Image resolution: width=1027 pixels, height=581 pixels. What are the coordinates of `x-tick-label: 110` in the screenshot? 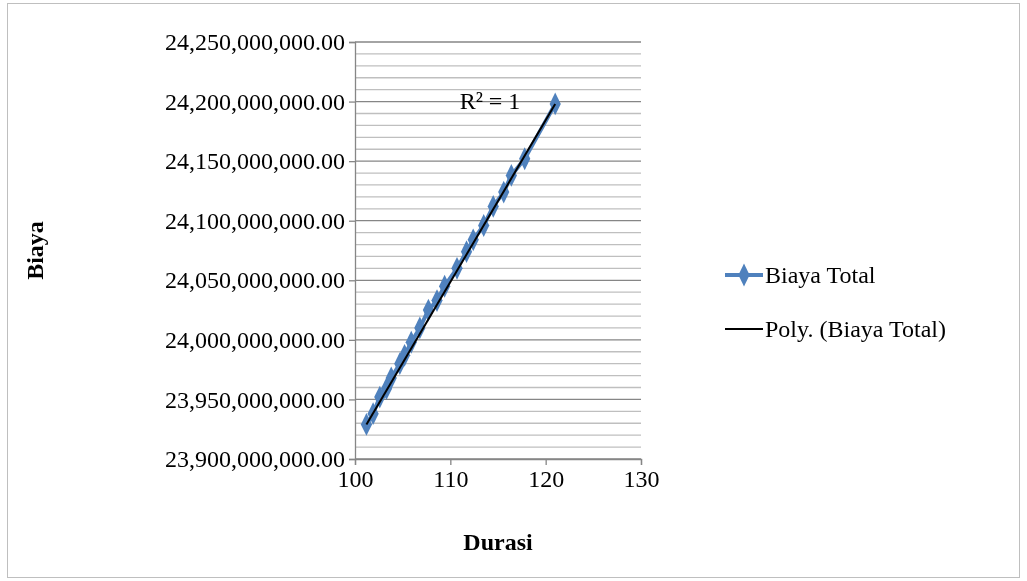 It's located at (451, 479).